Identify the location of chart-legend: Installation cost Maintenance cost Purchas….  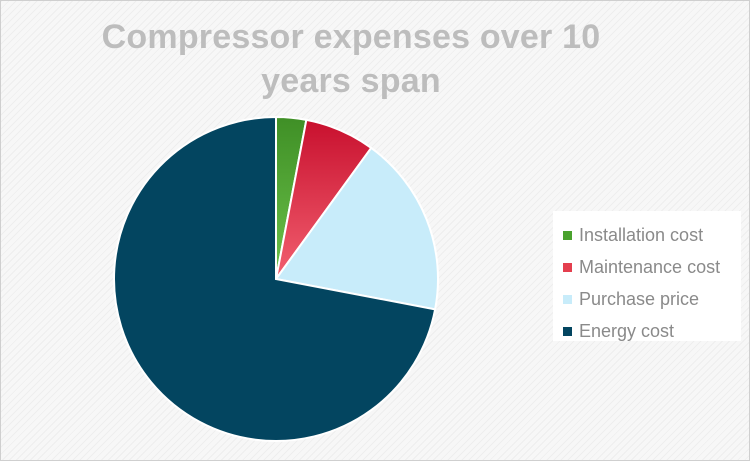
(647, 276).